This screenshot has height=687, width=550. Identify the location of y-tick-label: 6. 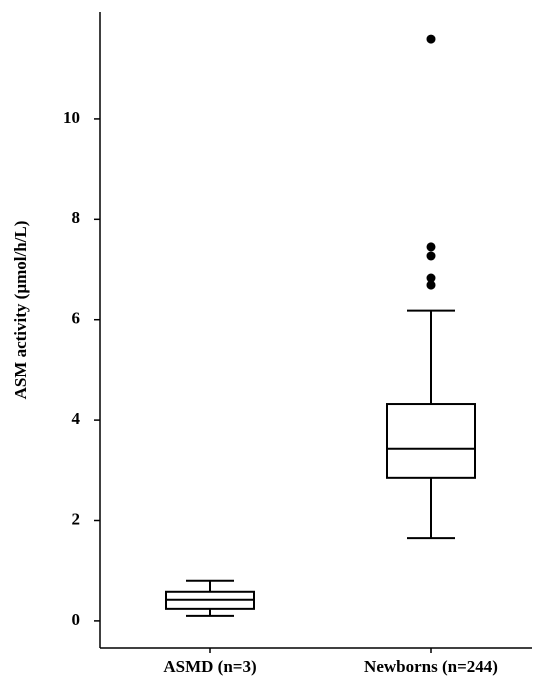
(76, 318).